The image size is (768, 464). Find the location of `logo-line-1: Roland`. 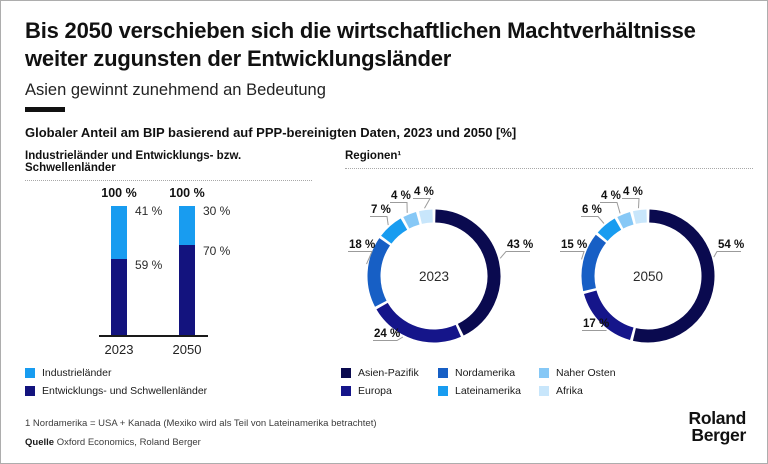

logo-line-1: Roland is located at coordinates (717, 418).